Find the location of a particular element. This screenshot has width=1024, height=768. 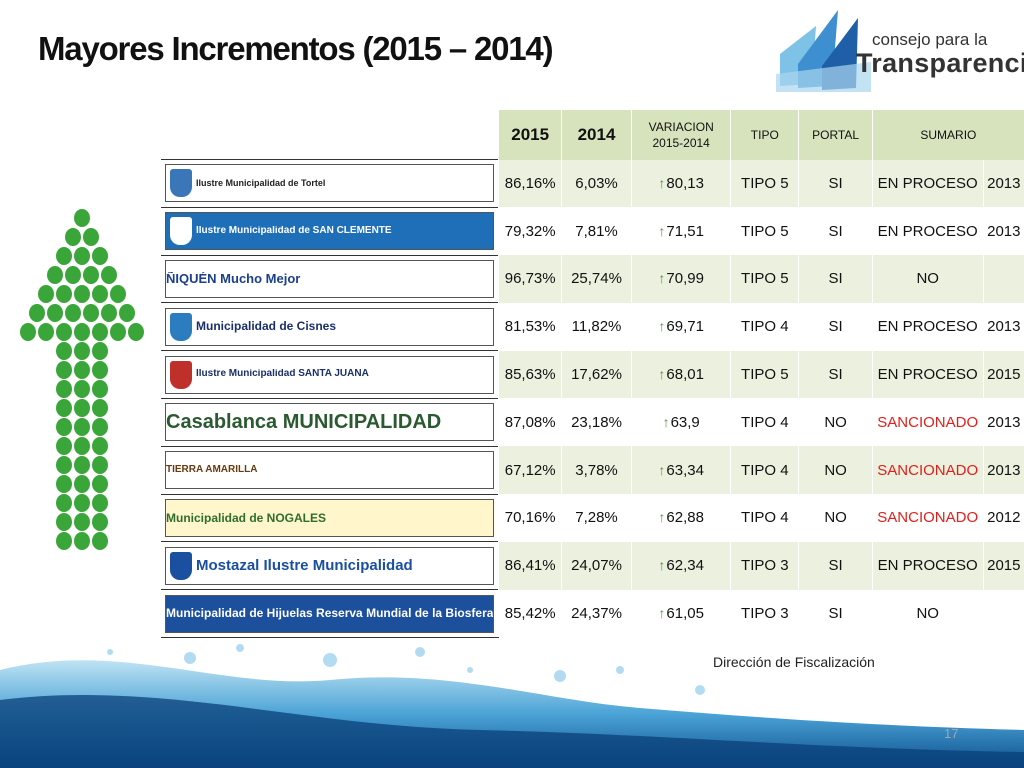

municipality-logo-cell: Casablanca MUNICIPALIDAD is located at coordinates (330, 422).